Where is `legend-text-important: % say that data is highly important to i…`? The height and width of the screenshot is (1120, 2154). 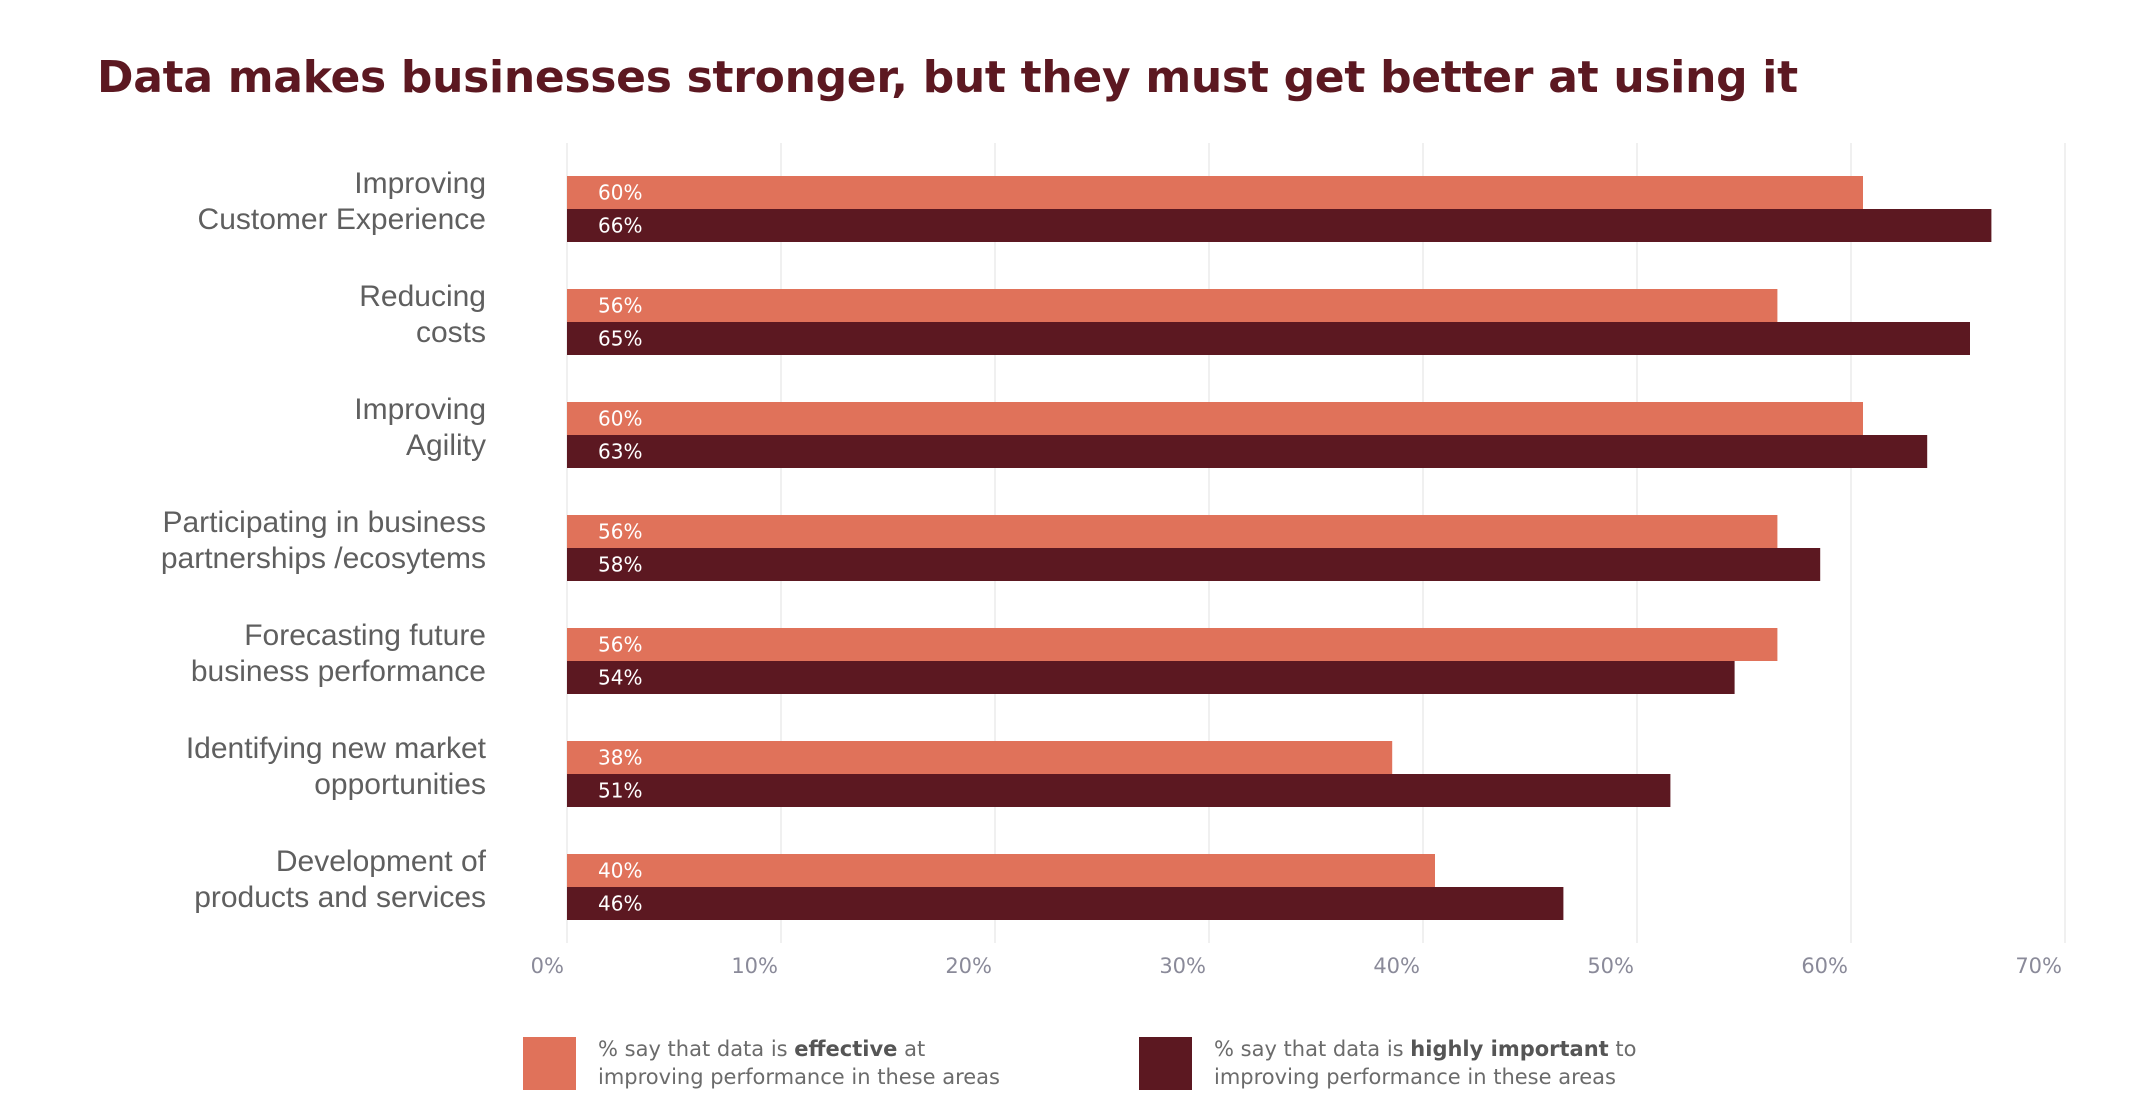 legend-text-important: % say that data is highly important to i… is located at coordinates (1425, 1063).